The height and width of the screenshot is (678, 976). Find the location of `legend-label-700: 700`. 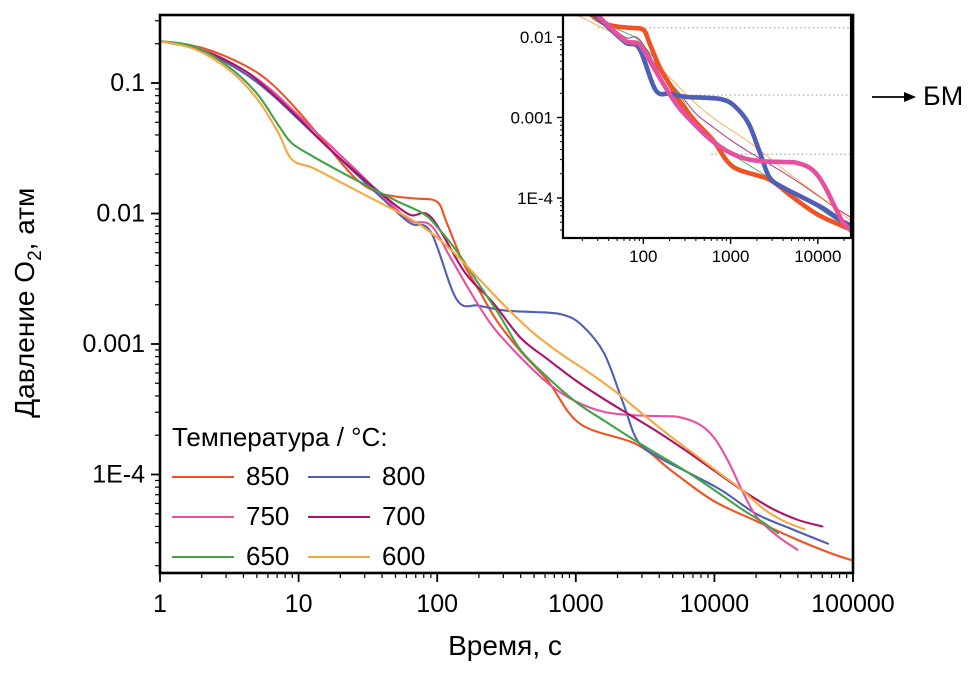

legend-label-700: 700 is located at coordinates (404, 516).